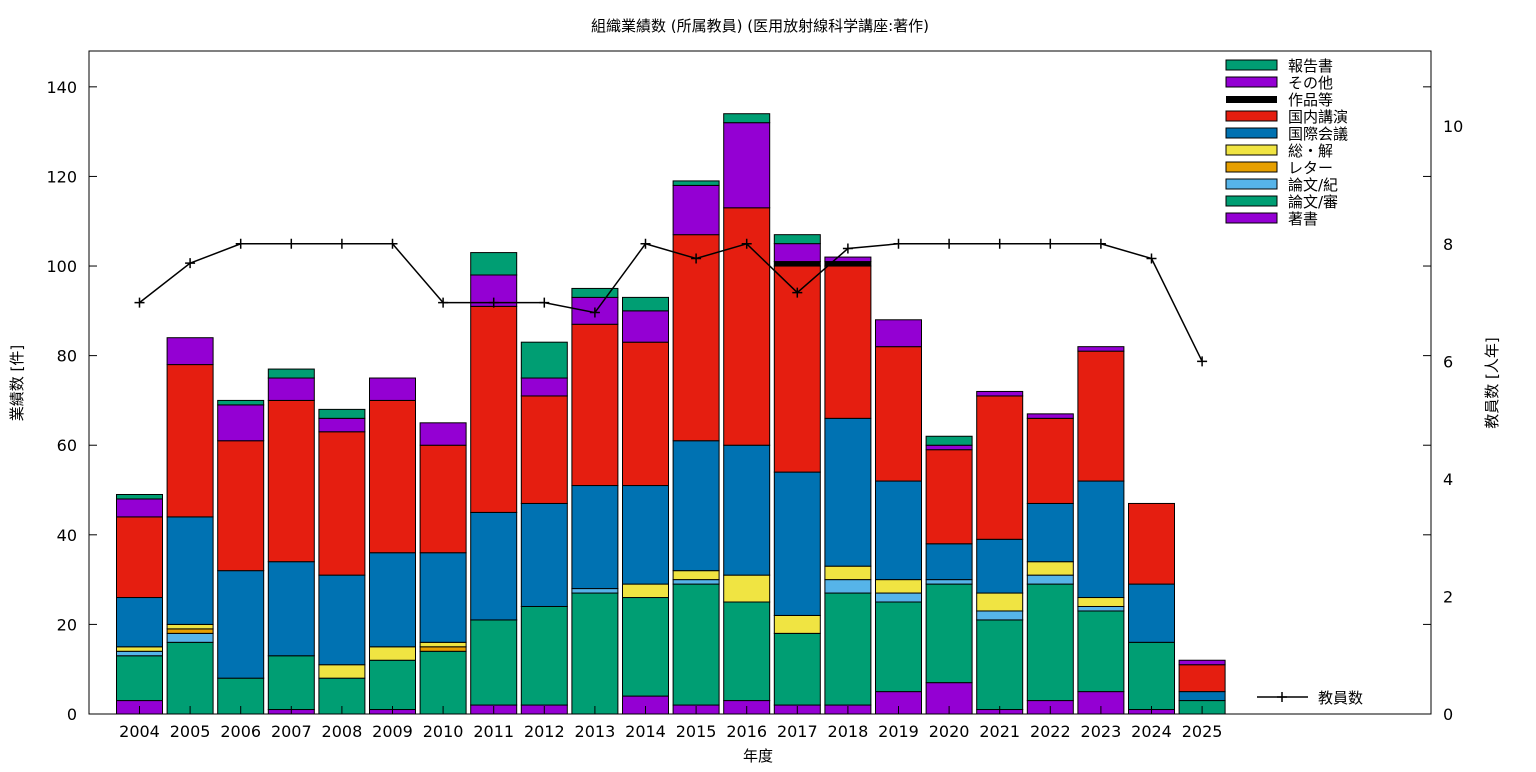 Image resolution: width=1536 pixels, height=772 pixels. What do you see at coordinates (1310, 168) in the screenshot?
I see `legend-label: レター` at bounding box center [1310, 168].